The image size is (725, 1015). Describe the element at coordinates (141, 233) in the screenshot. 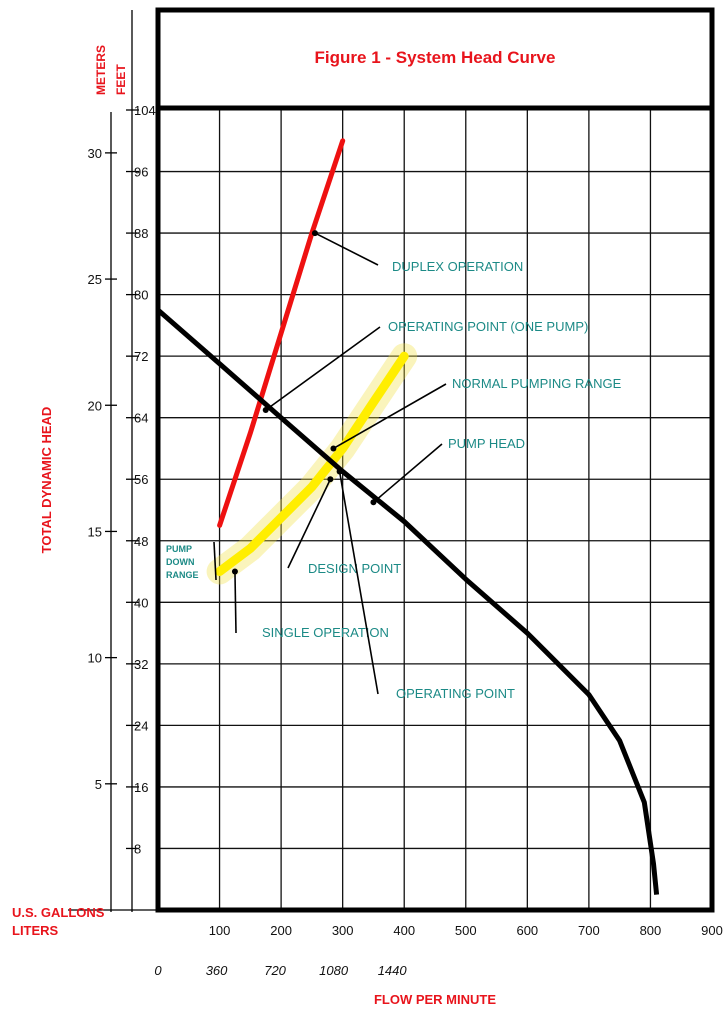

I see `feet-tick-label: 88` at that location.